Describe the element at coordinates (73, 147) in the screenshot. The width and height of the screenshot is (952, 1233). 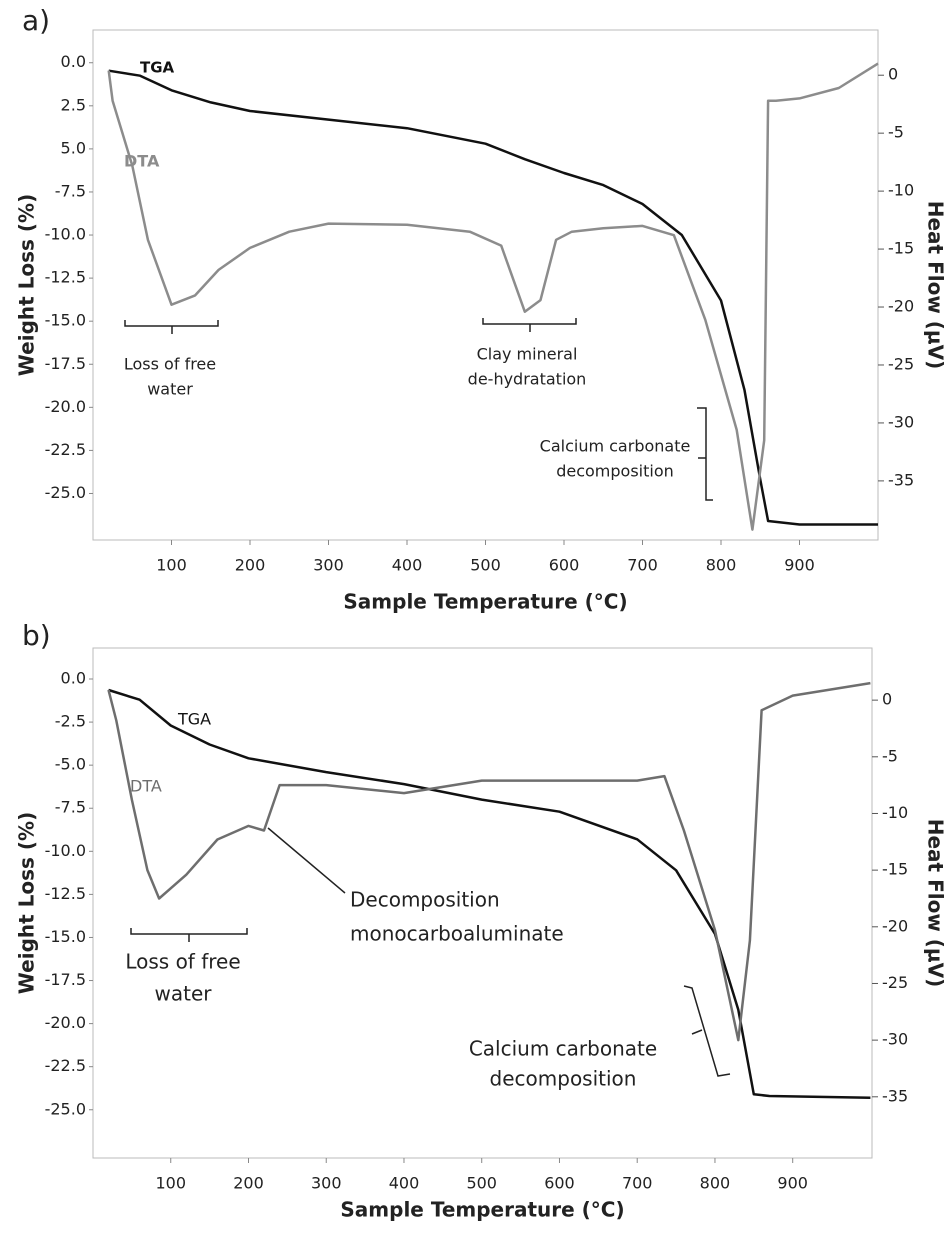
I see `y-tick-label: 5.0` at that location.